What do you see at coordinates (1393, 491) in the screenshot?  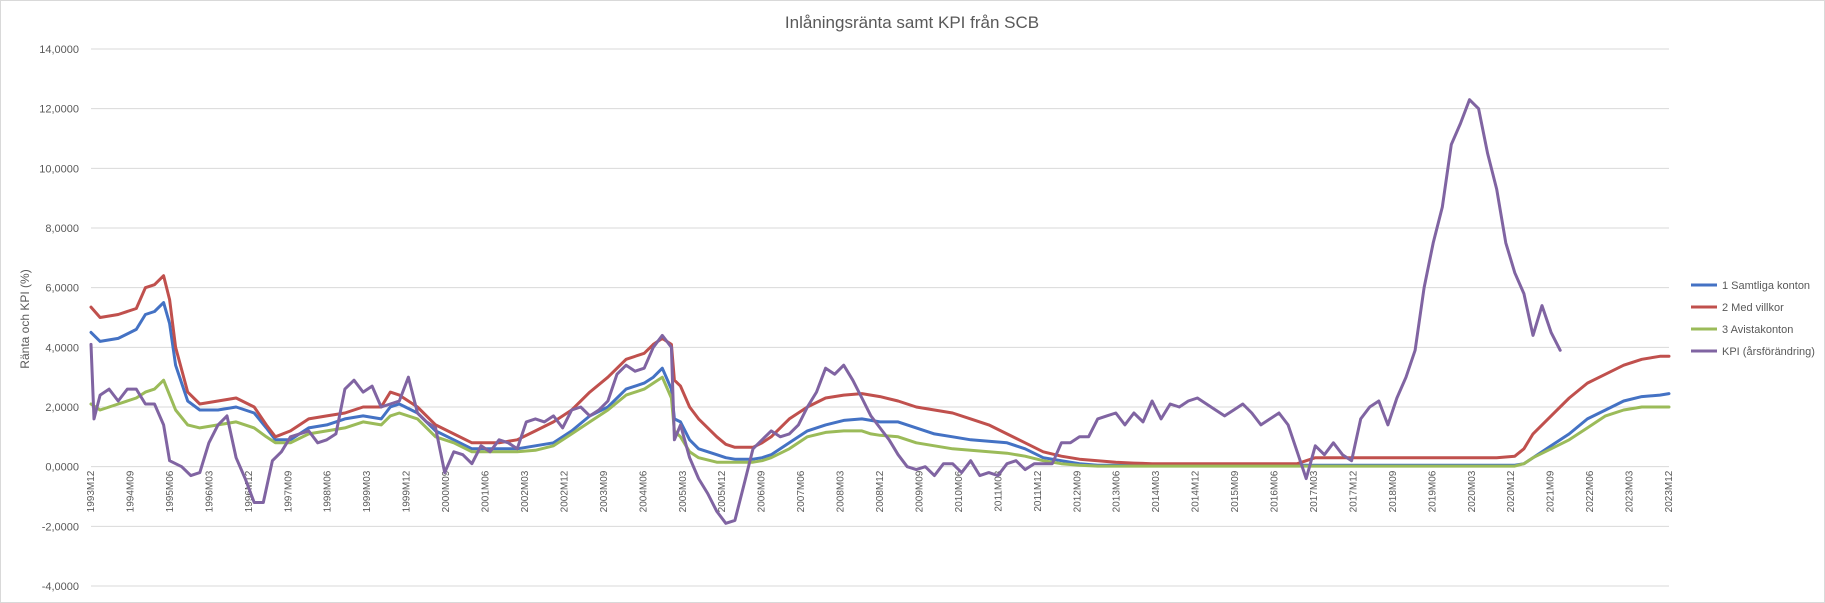 I see `x-tick-label: 2018M09` at bounding box center [1393, 491].